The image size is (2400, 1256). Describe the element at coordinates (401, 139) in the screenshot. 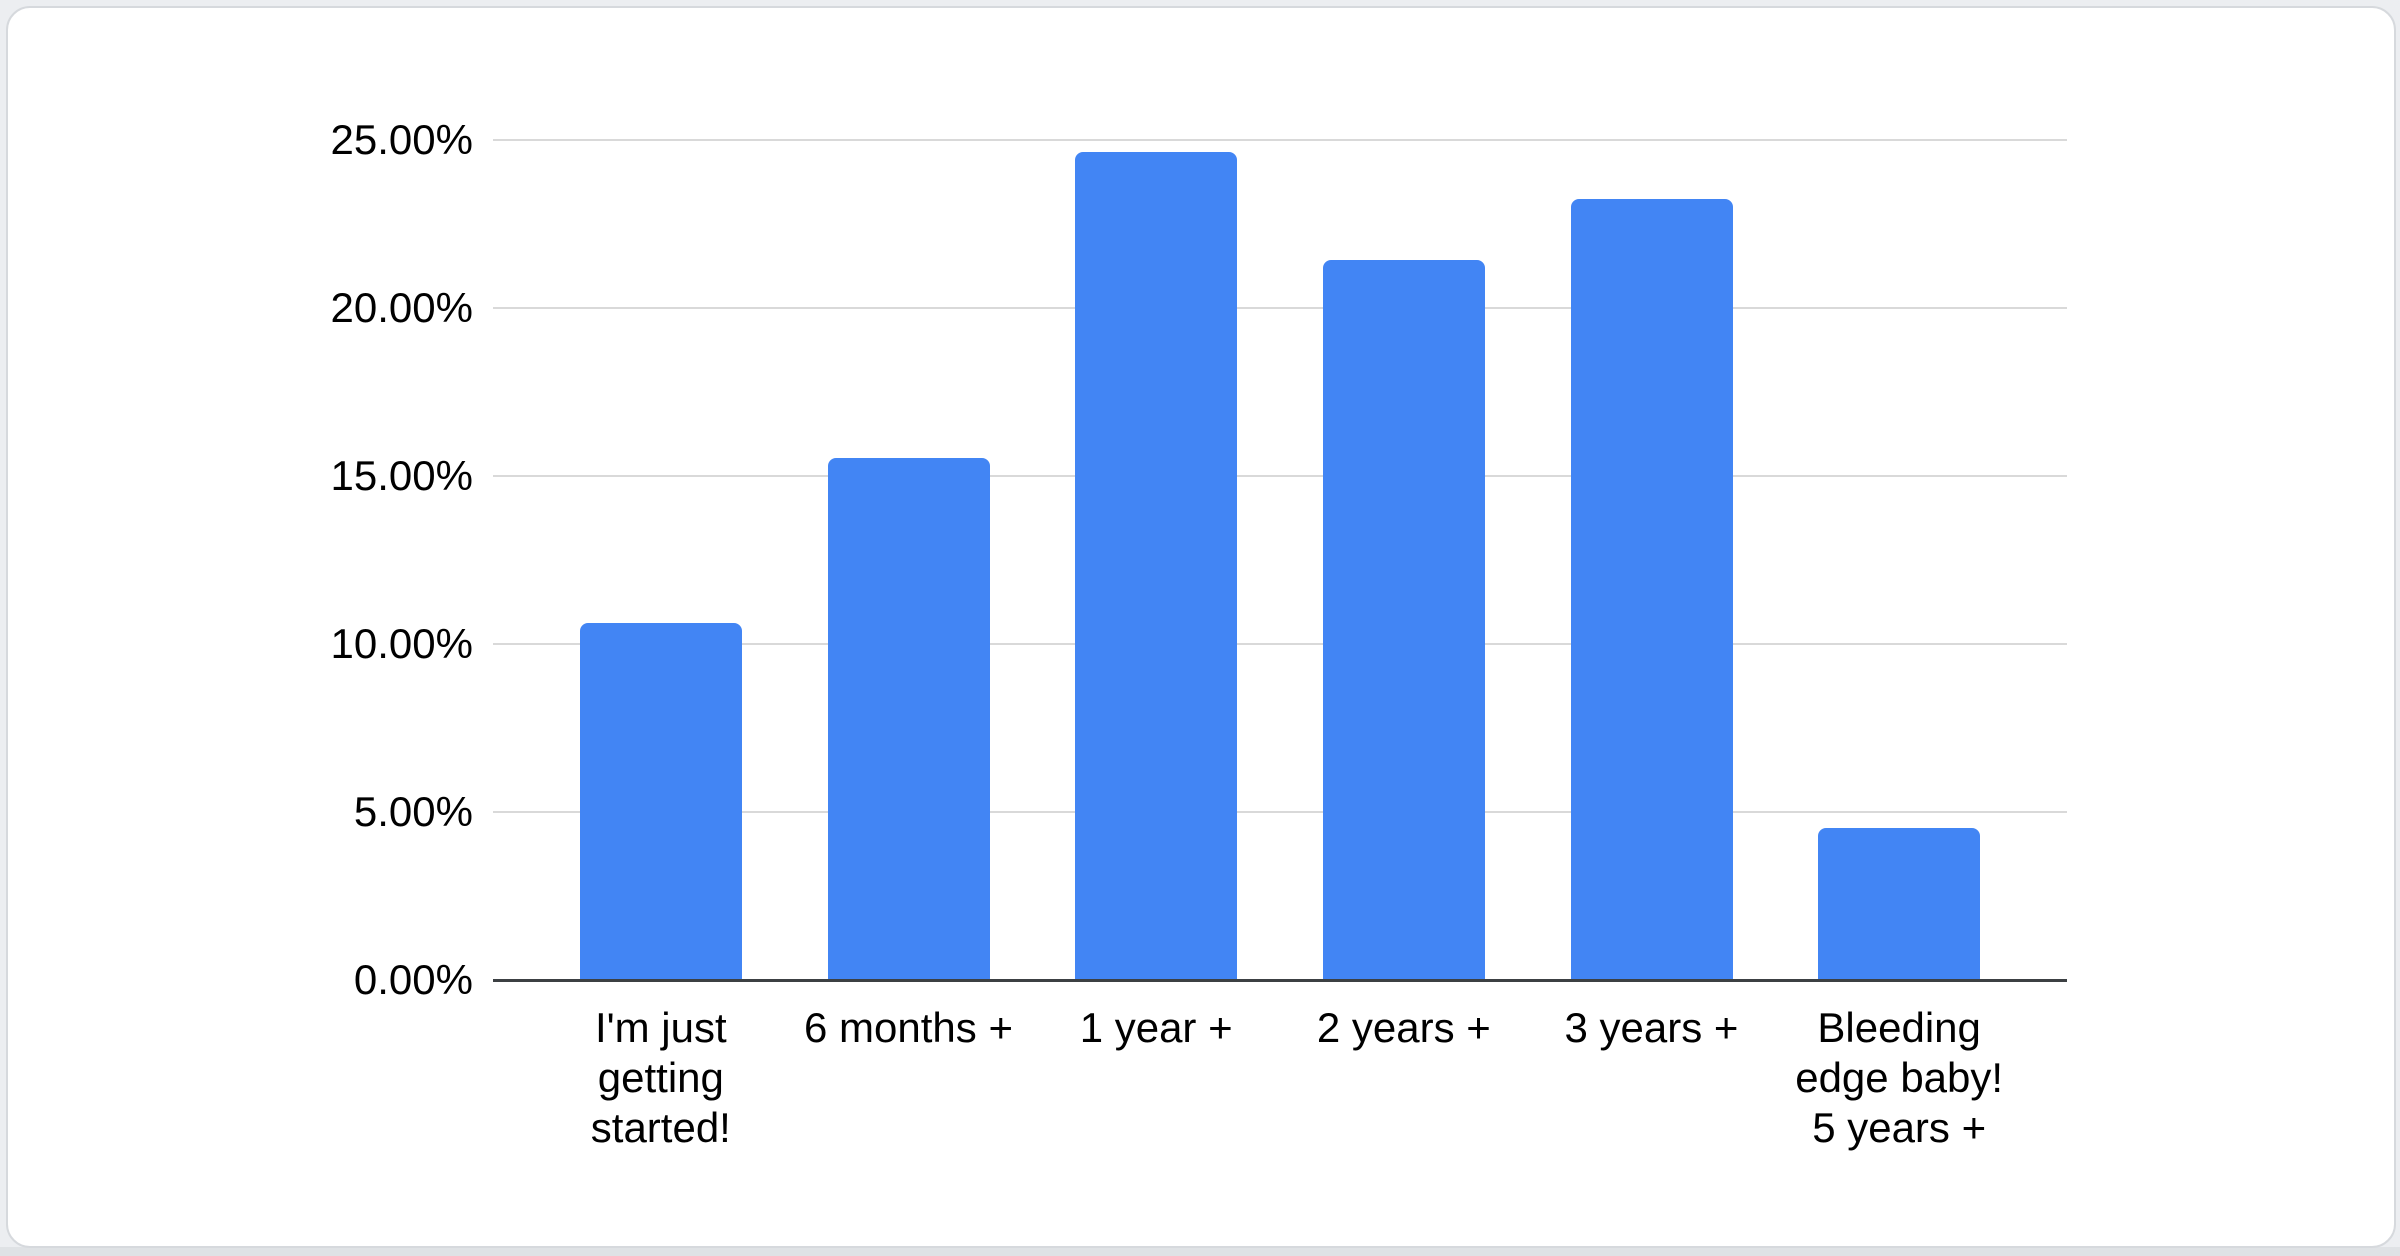

I see `y-axis-tick-label: 25.00%` at that location.